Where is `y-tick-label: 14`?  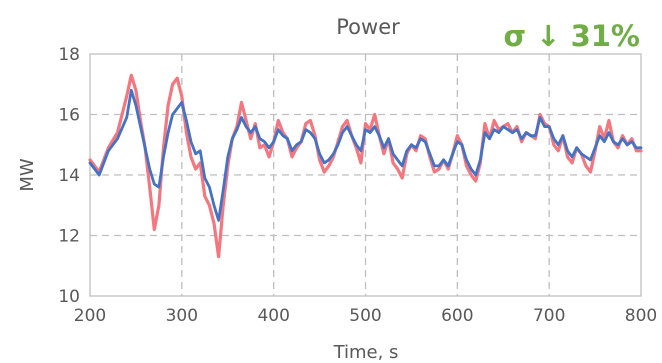 y-tick-label: 14 is located at coordinates (69, 176).